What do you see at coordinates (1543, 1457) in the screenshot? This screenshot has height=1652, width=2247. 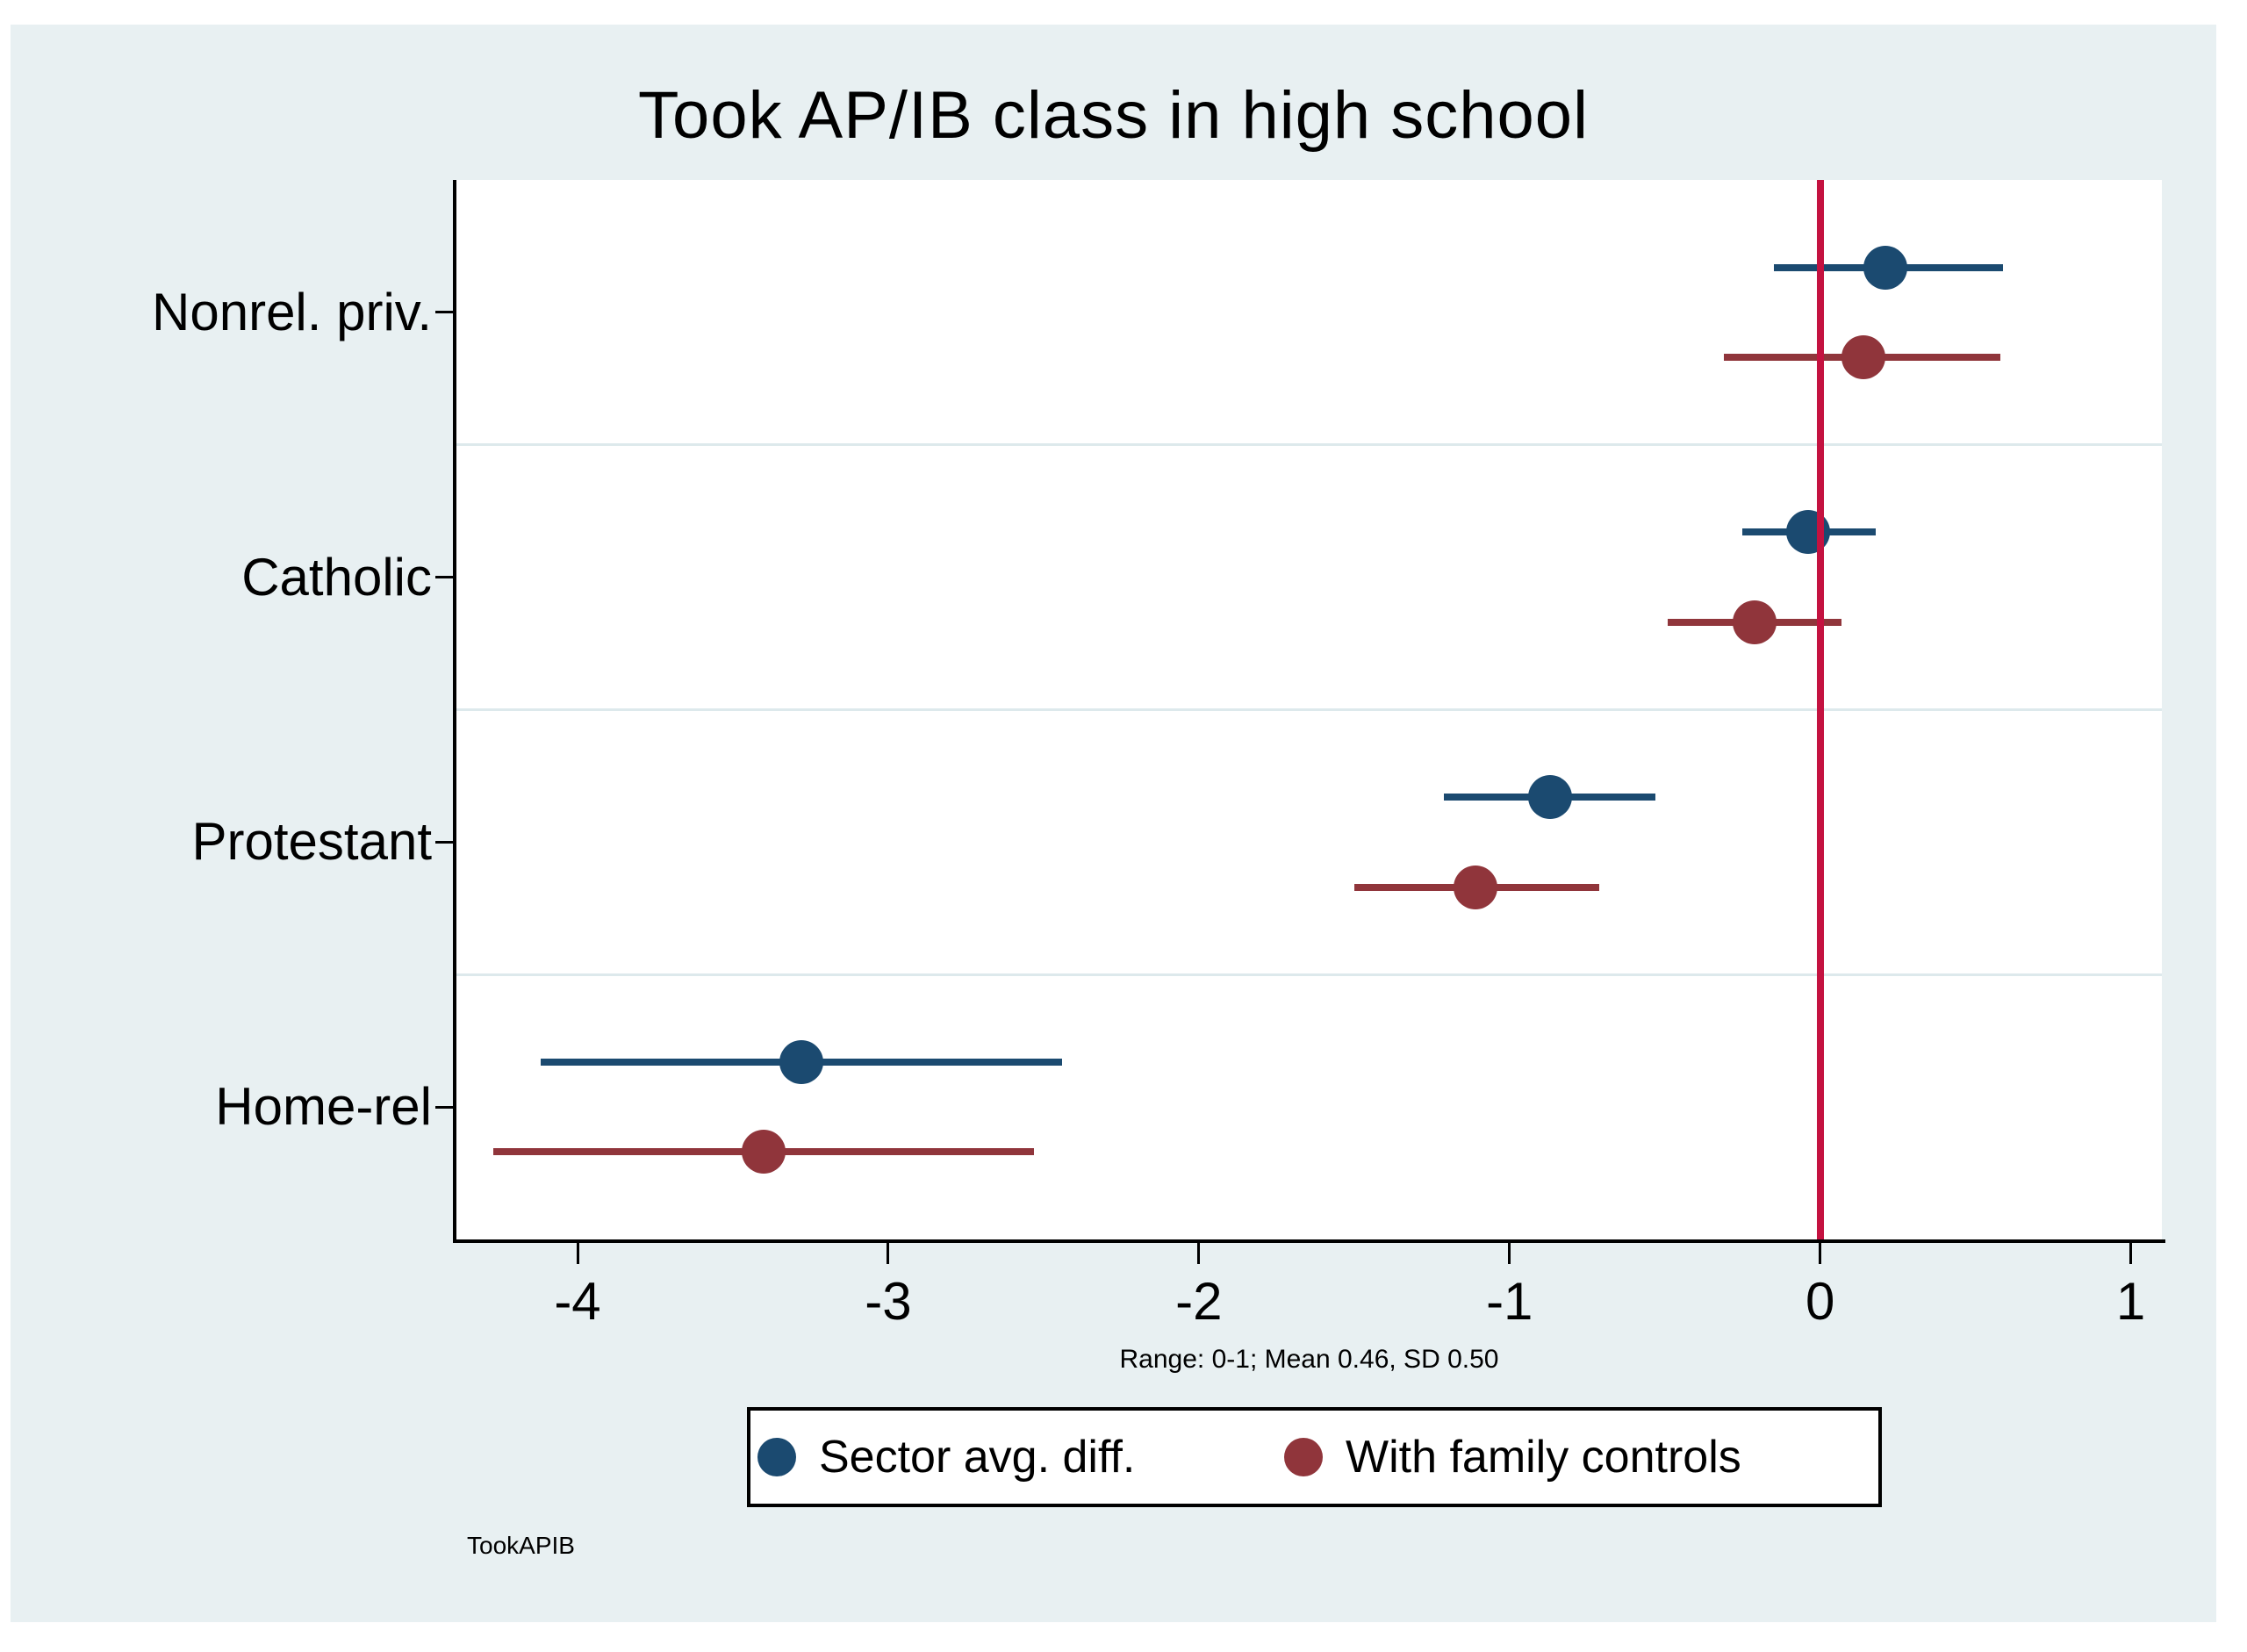 I see `legend-label: With family controls` at bounding box center [1543, 1457].